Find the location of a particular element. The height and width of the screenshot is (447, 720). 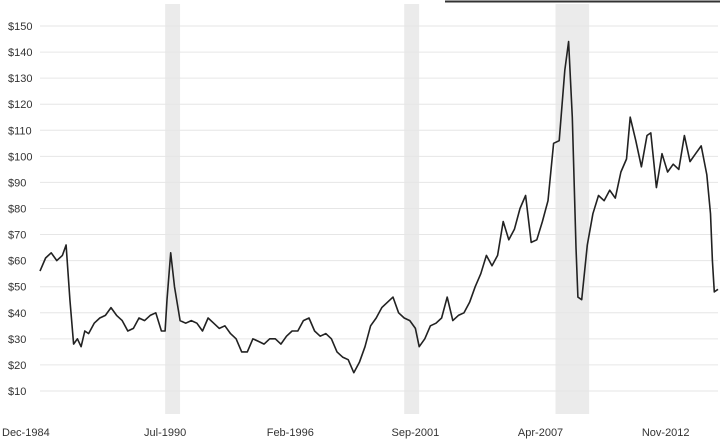

y-tick-label: $150 is located at coordinates (20, 27).